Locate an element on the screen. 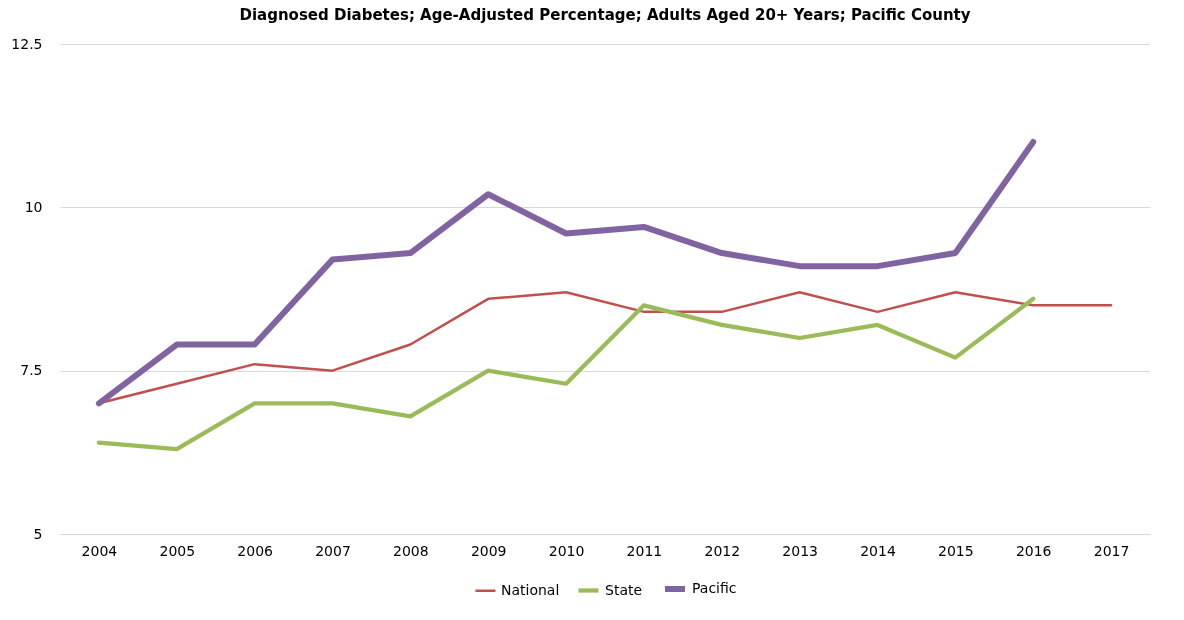  legend-label: National is located at coordinates (530, 589).